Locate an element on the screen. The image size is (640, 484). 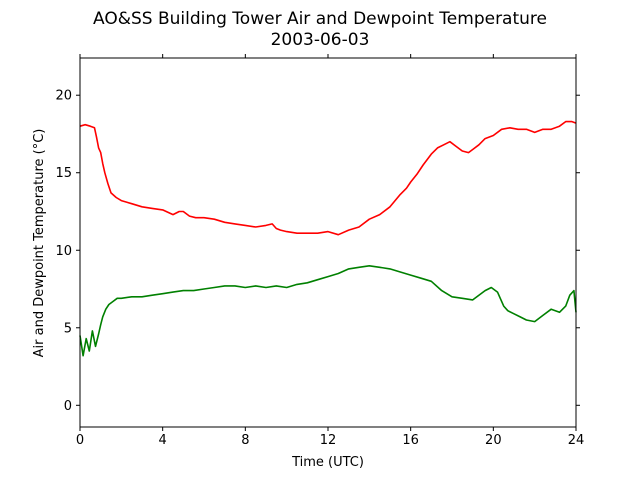
x-axis-label: Time (UTC) is located at coordinates (327, 462).